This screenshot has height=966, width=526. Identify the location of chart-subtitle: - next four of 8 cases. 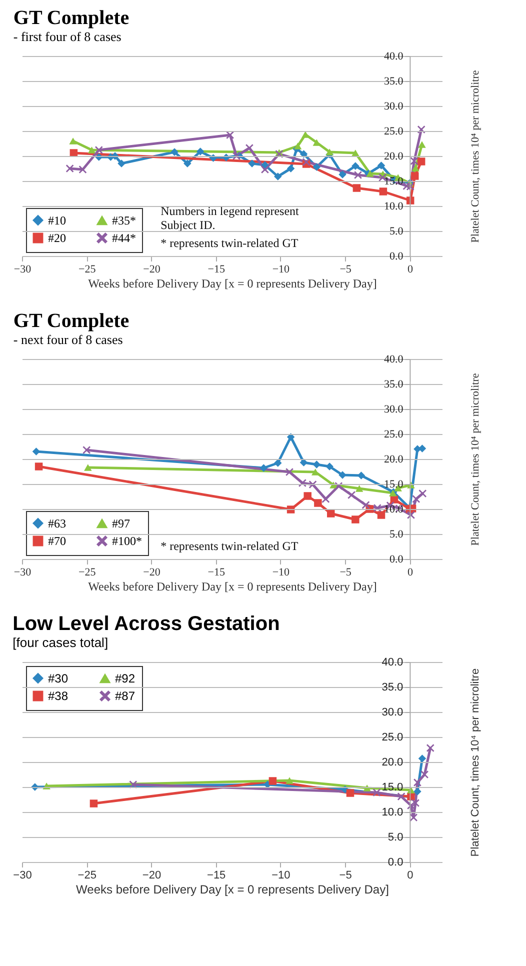
(68, 339).